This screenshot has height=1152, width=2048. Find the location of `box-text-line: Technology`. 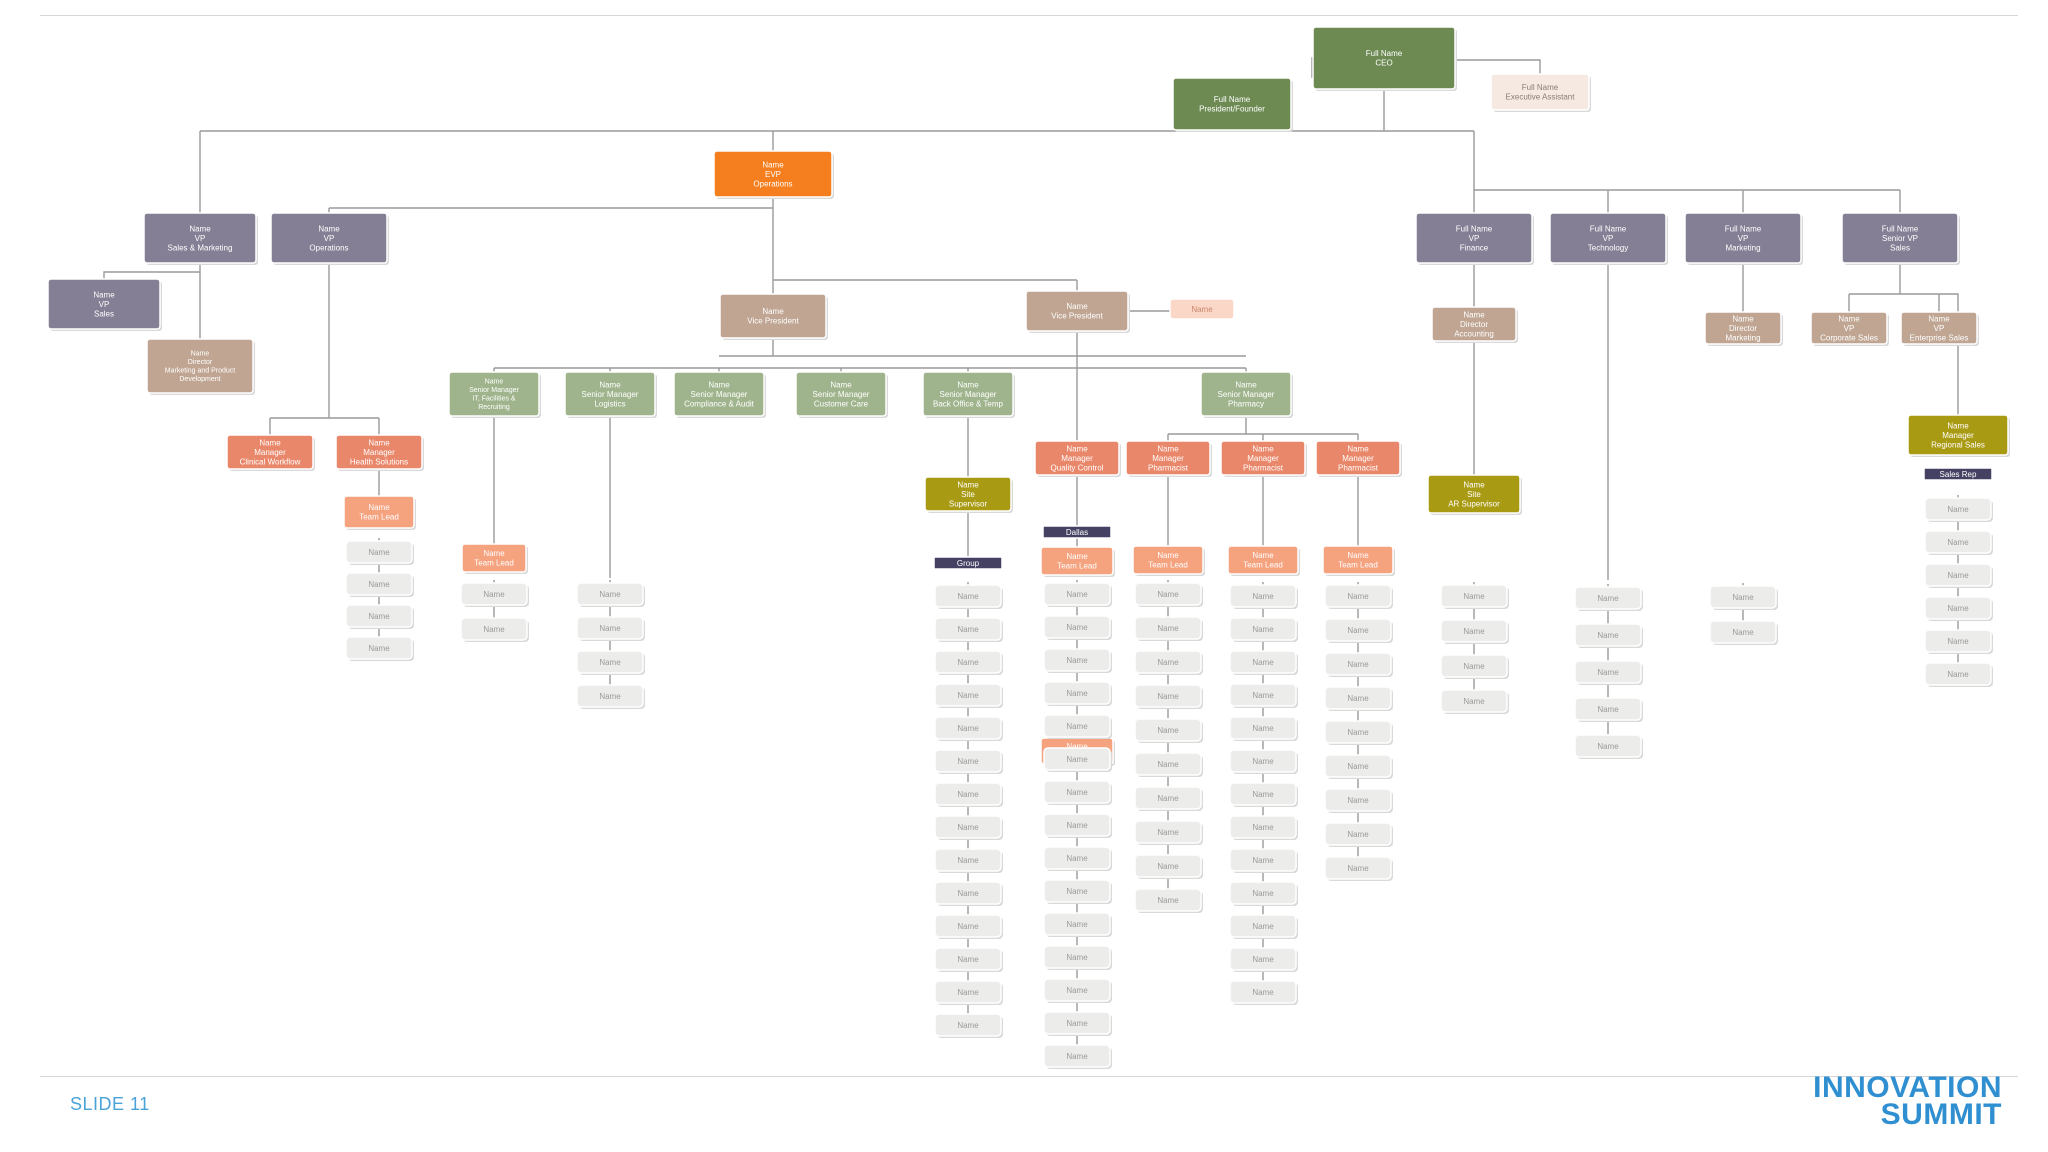

box-text-line: Technology is located at coordinates (1608, 247).